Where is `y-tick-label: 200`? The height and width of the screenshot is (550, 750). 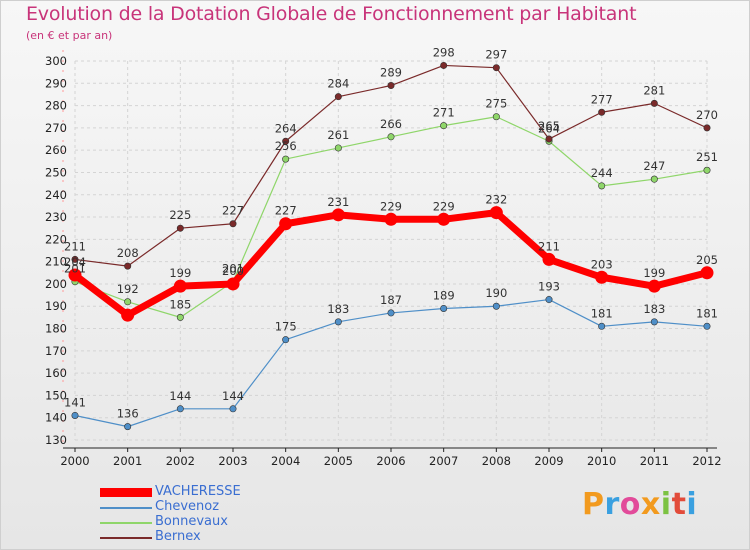 y-tick-label: 200 is located at coordinates (56, 284).